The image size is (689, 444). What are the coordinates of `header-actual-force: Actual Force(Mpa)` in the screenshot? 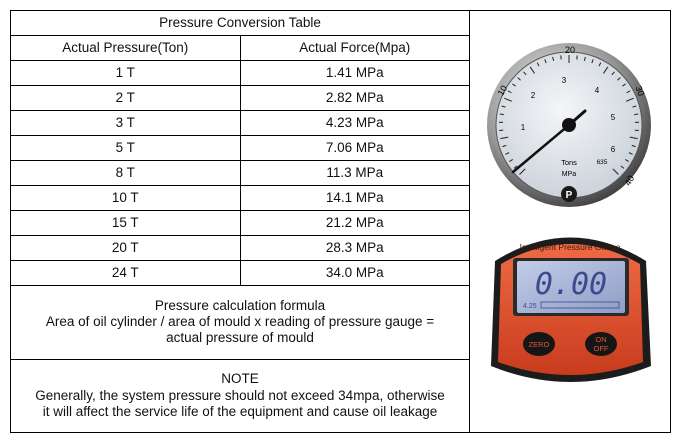 It's located at (354, 48).